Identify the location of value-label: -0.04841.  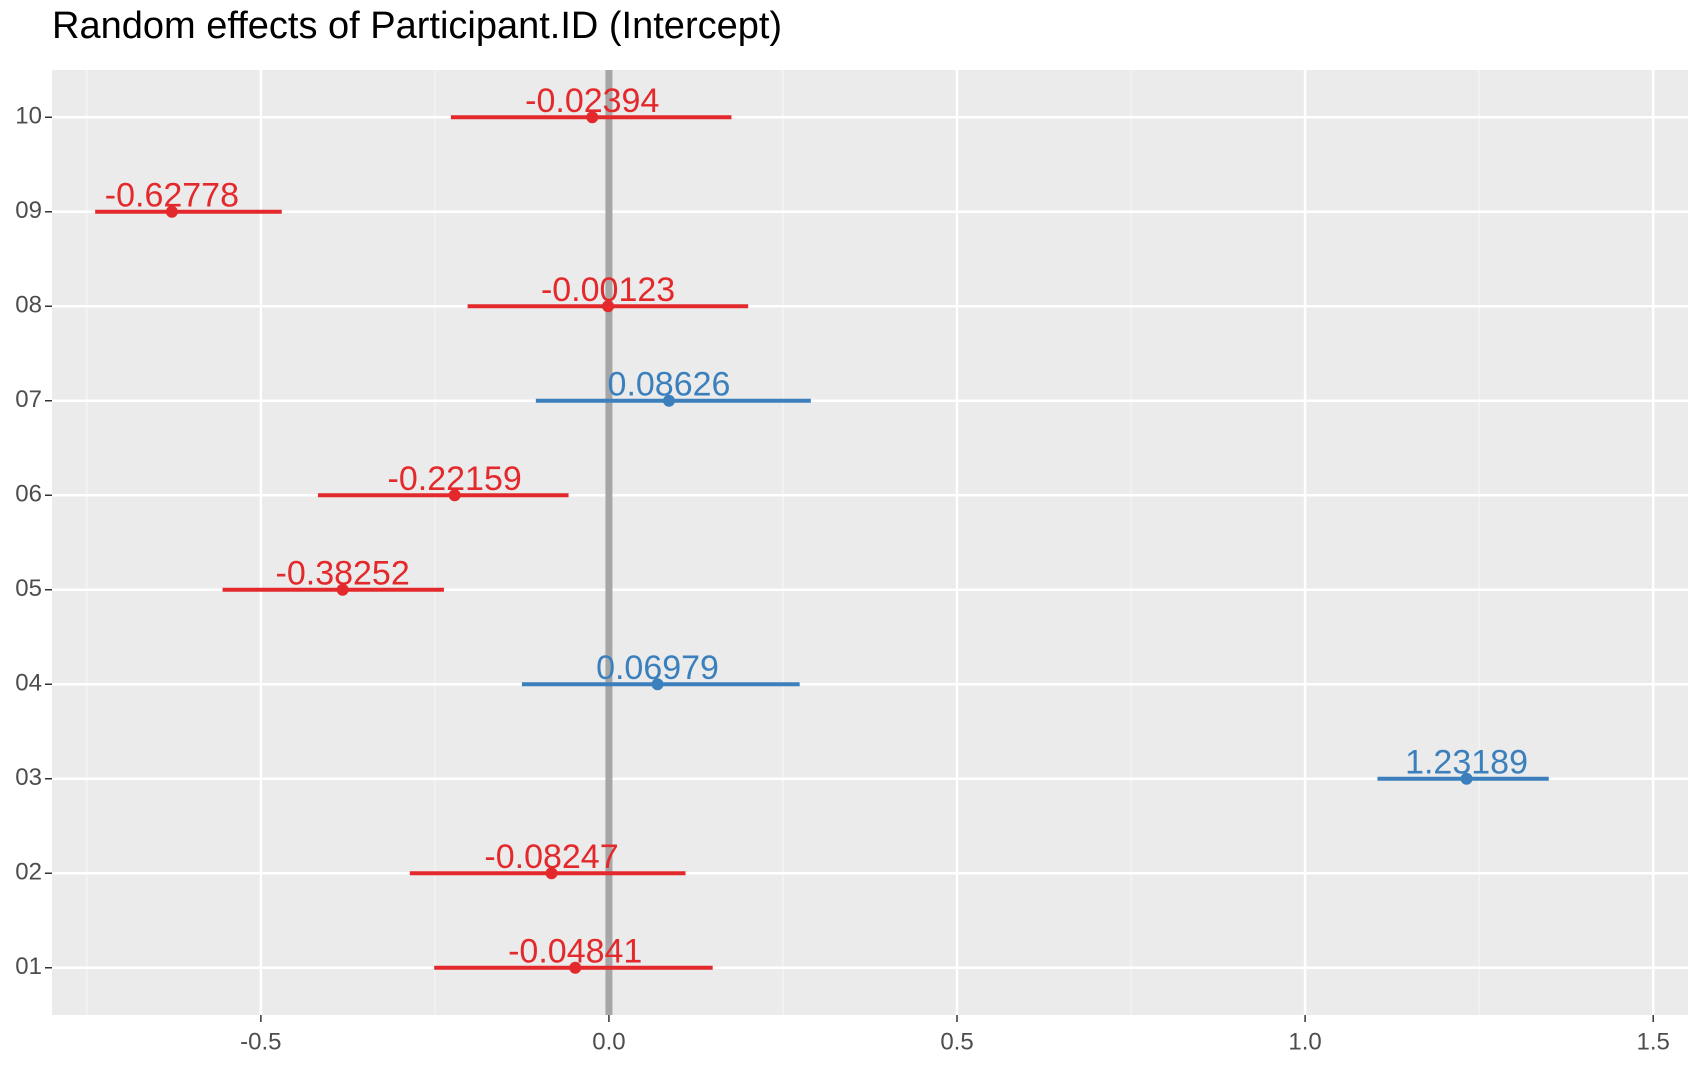
(575, 952).